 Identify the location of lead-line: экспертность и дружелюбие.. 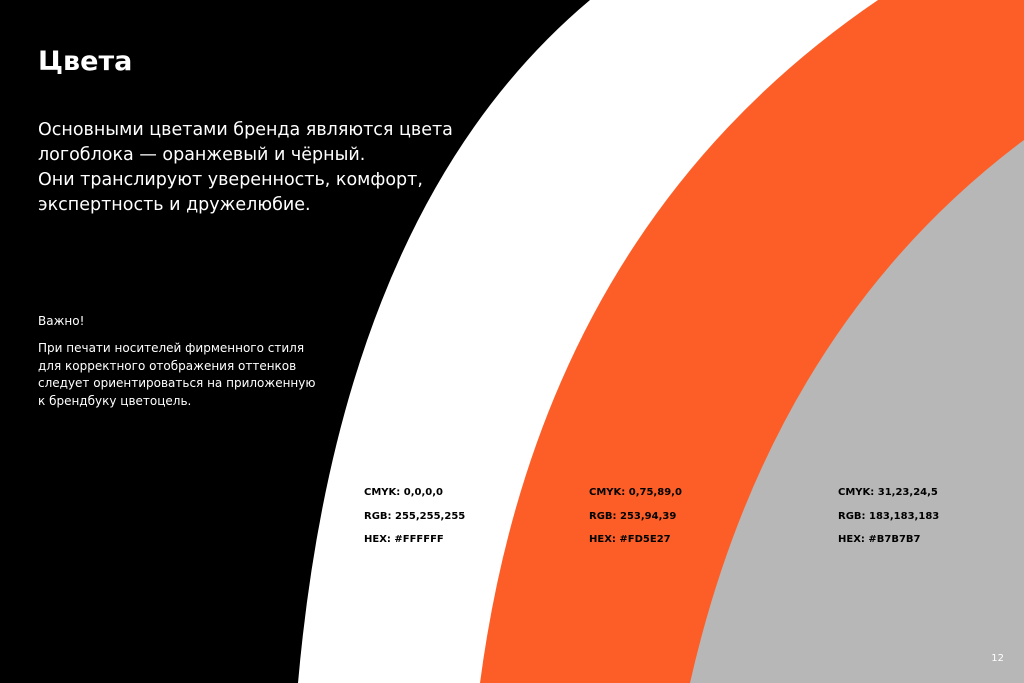
(174, 205).